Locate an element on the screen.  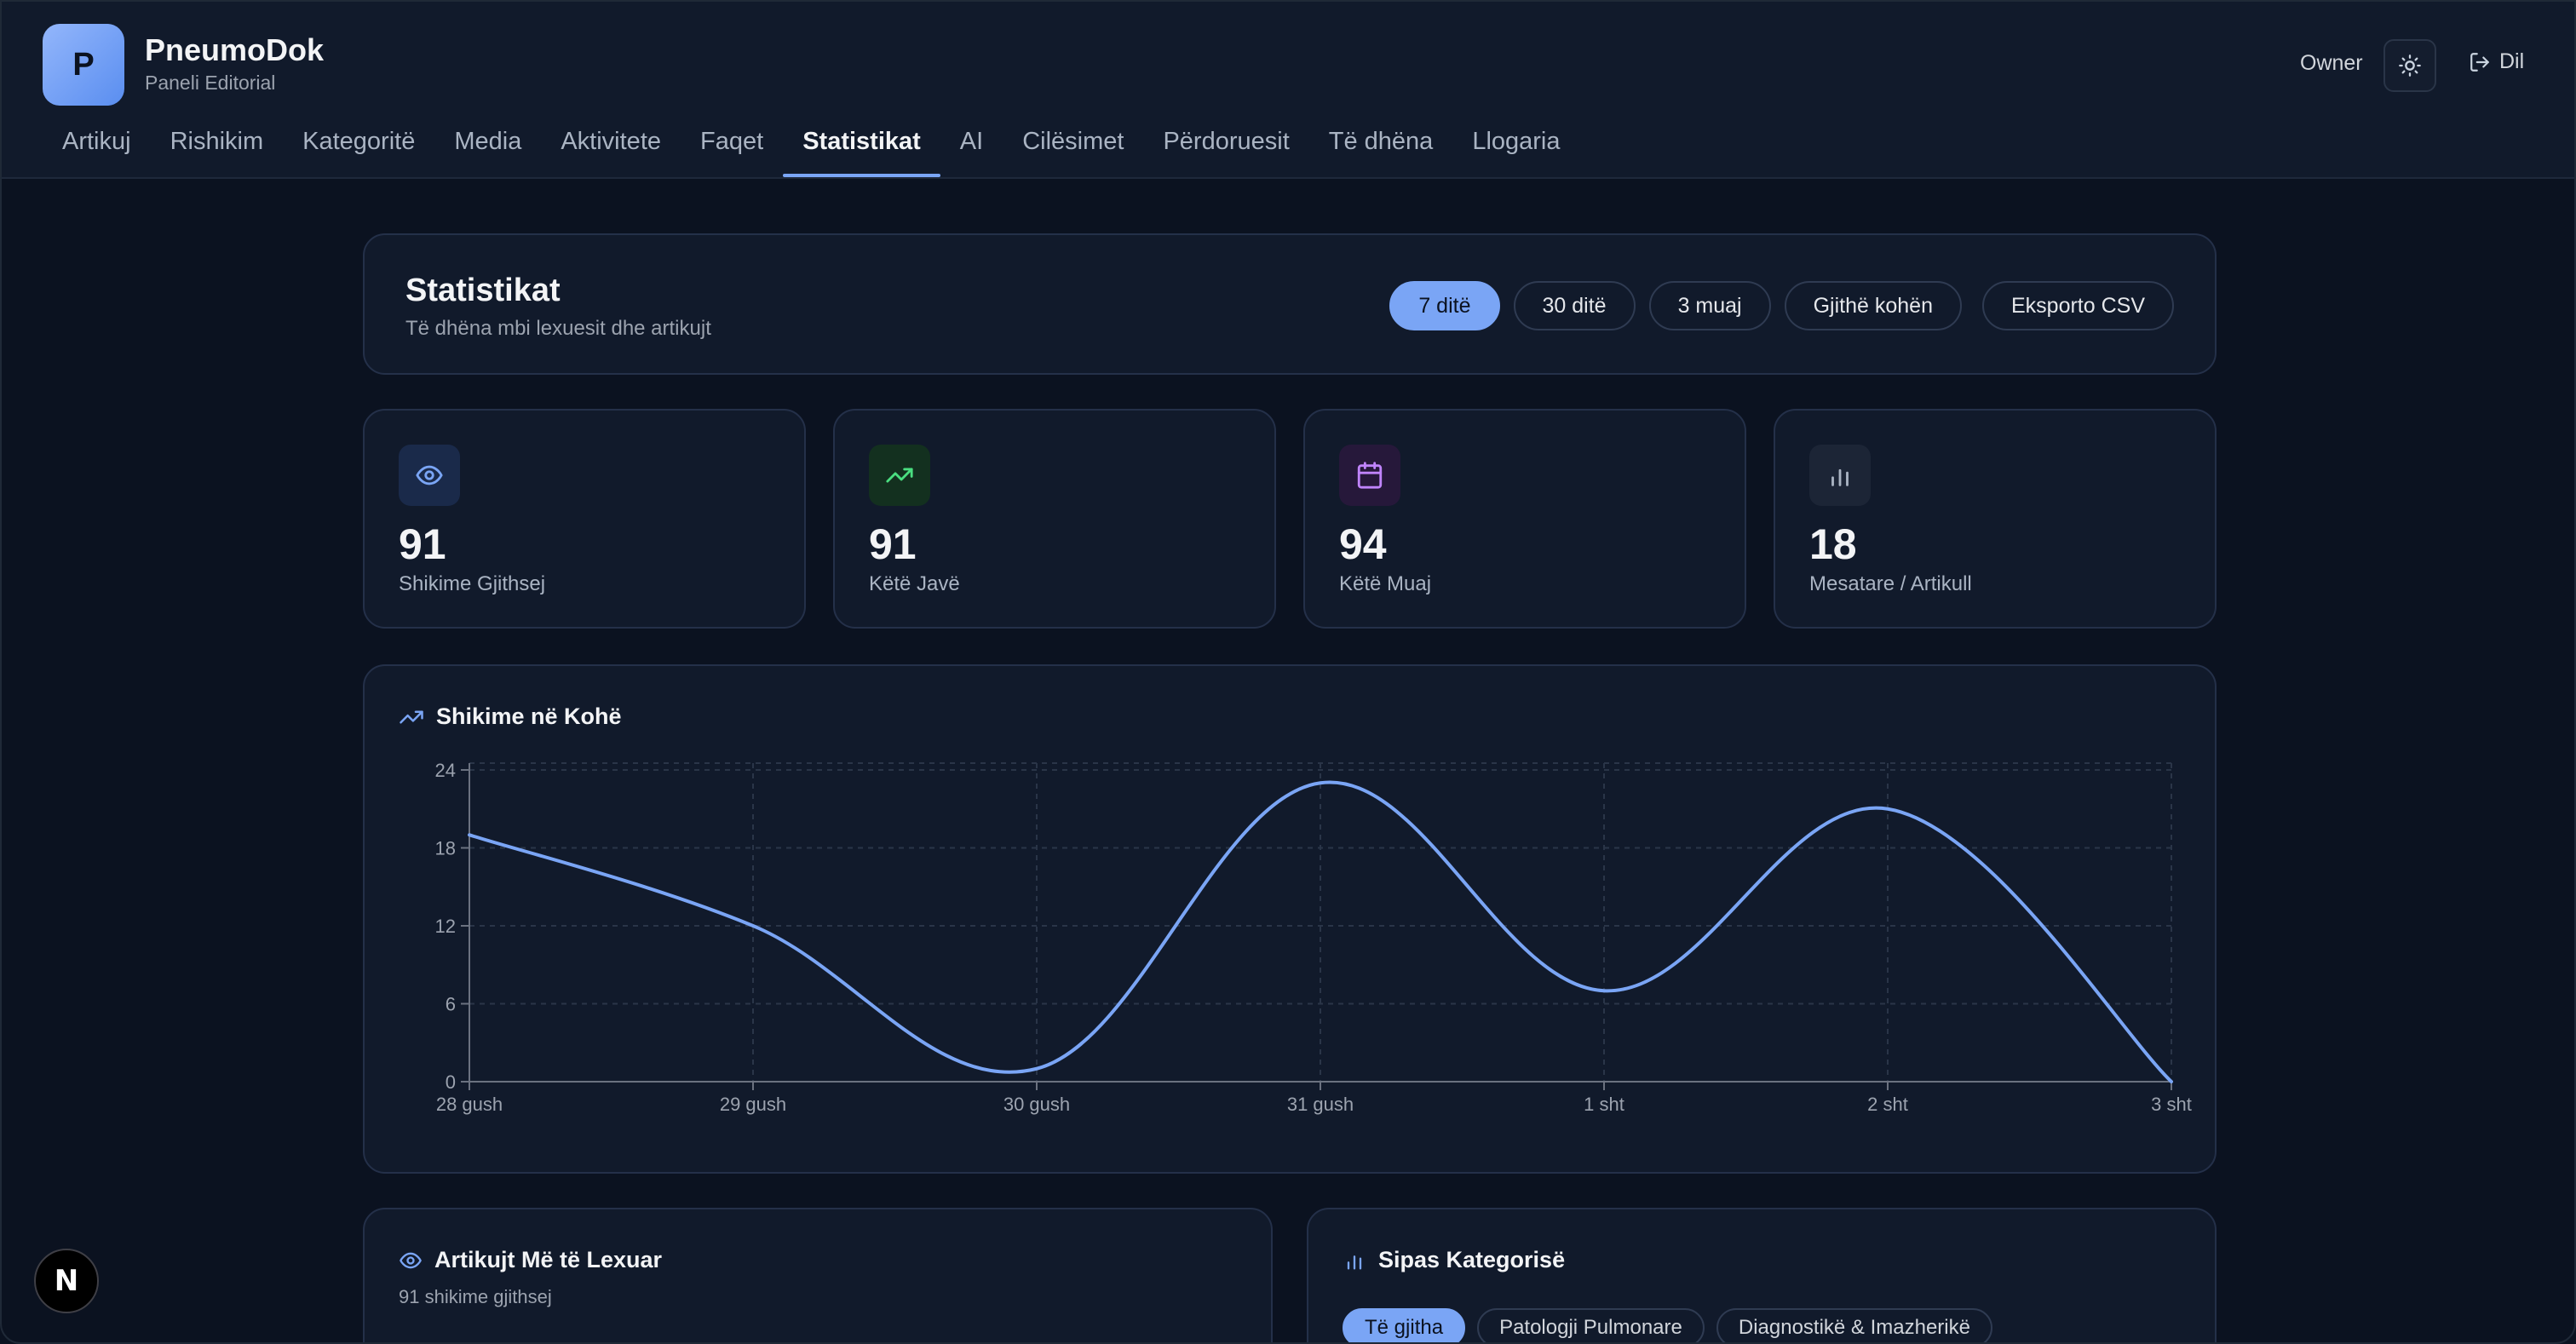
chart-title-text: Shikime në Kohë is located at coordinates (529, 716).